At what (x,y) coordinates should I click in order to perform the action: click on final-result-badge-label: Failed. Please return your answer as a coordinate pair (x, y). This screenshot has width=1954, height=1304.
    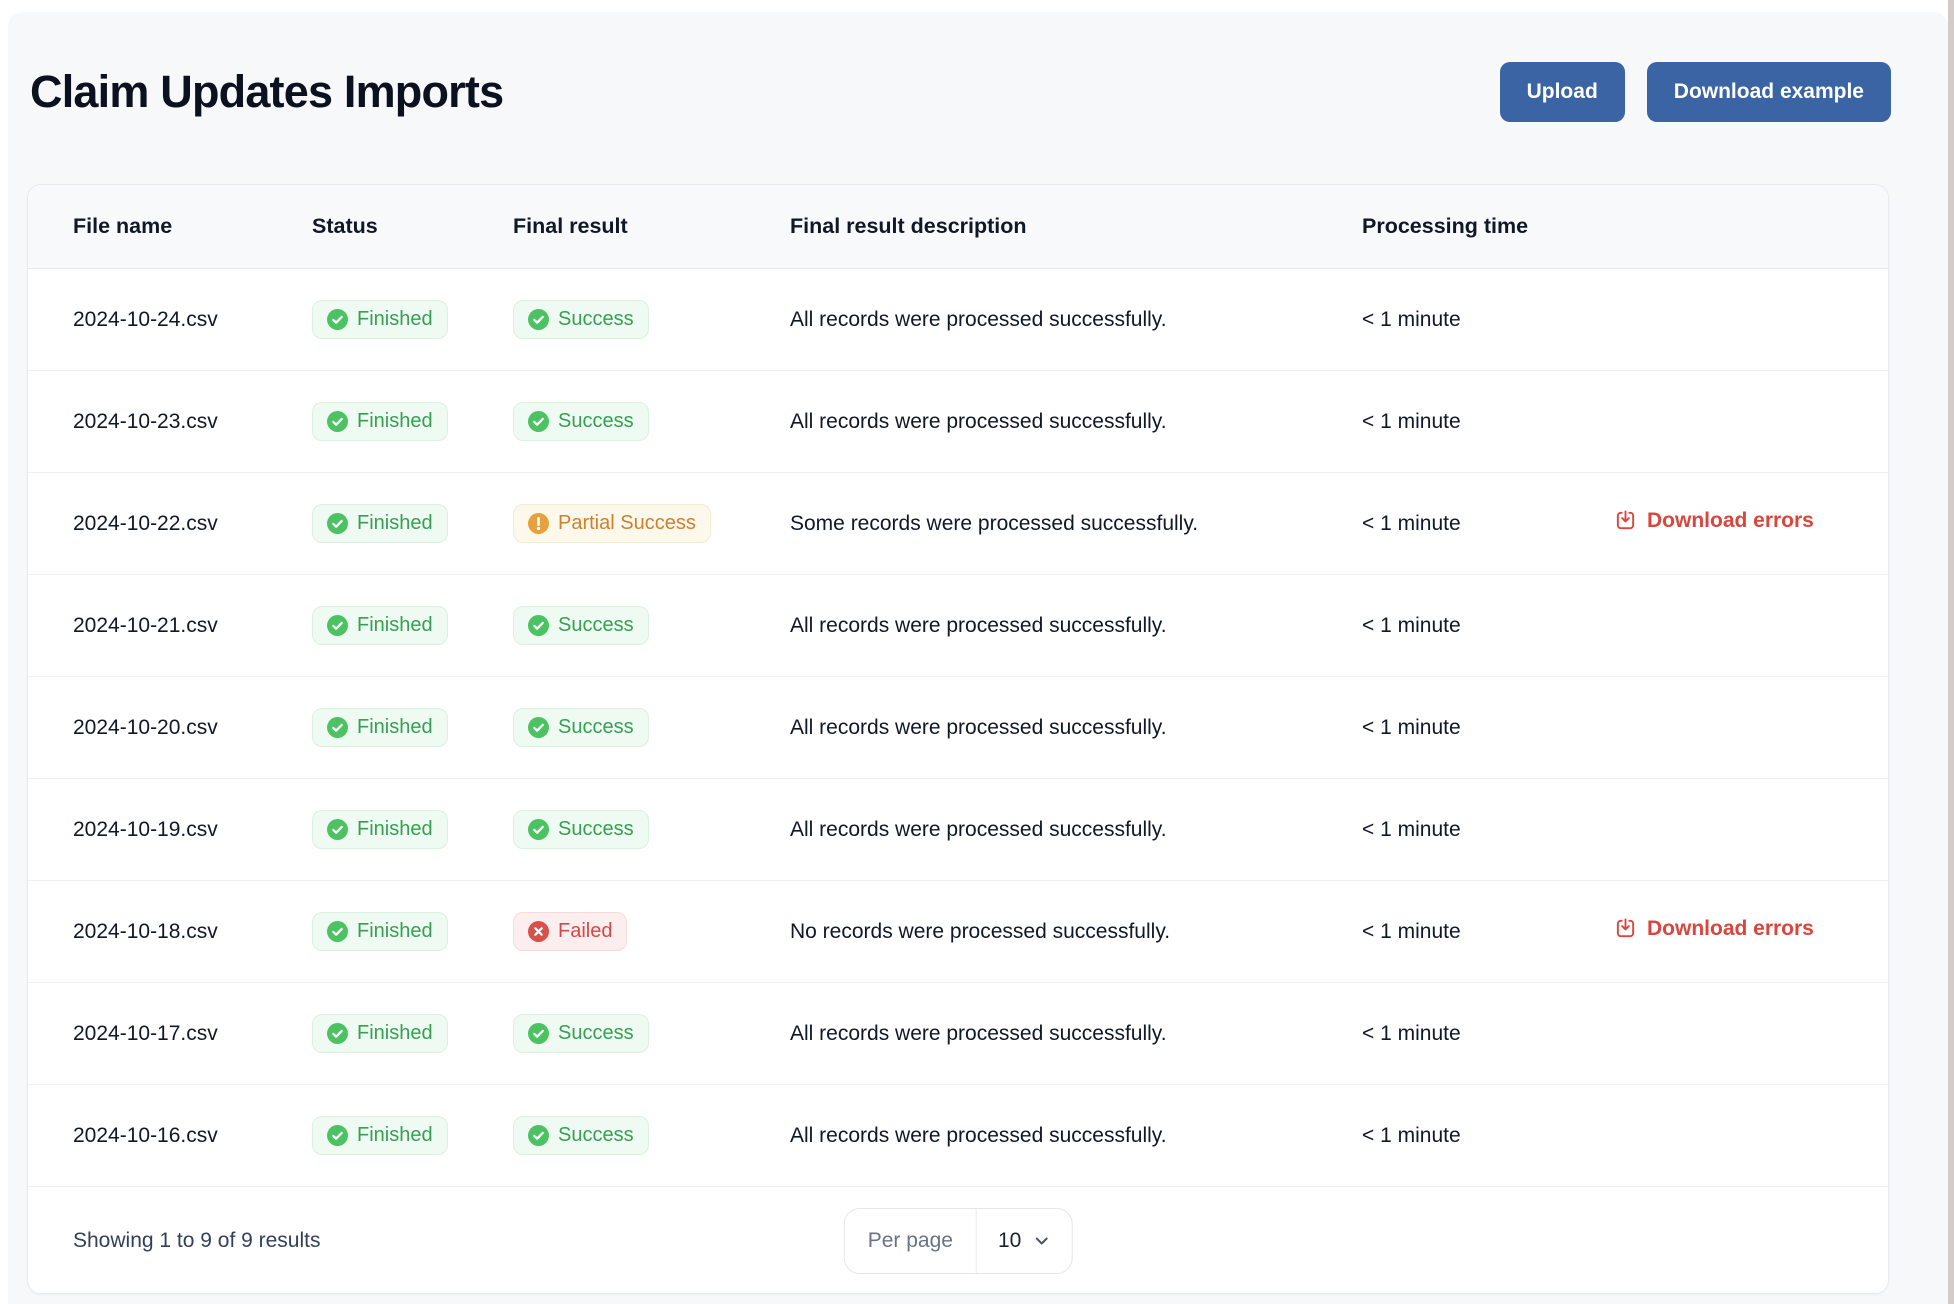
    Looking at the image, I should click on (585, 931).